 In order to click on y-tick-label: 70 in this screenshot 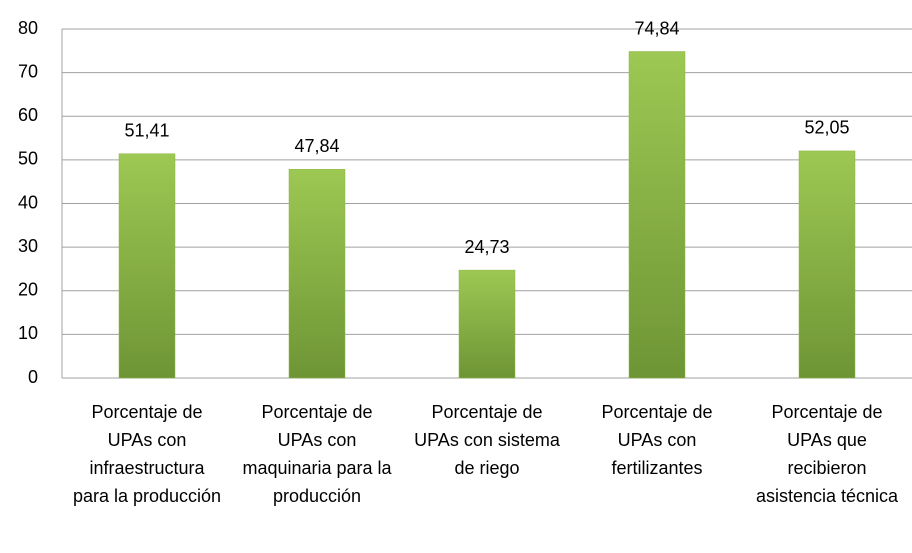, I will do `click(28, 71)`.